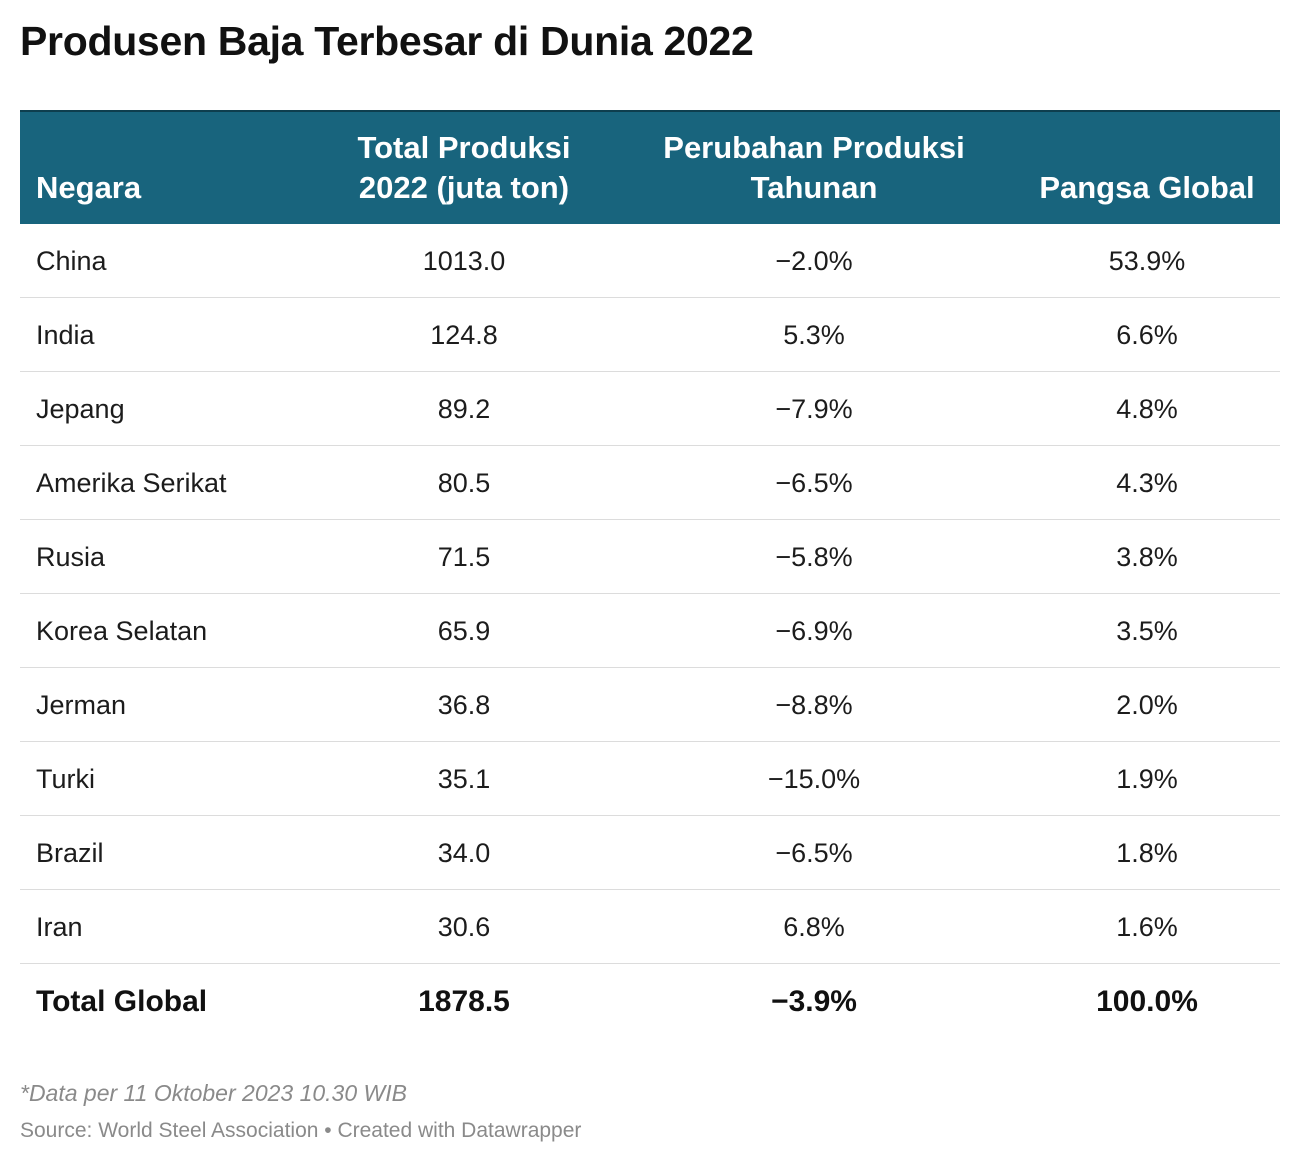  I want to click on share-cell: 6.6%, so click(1147, 335).